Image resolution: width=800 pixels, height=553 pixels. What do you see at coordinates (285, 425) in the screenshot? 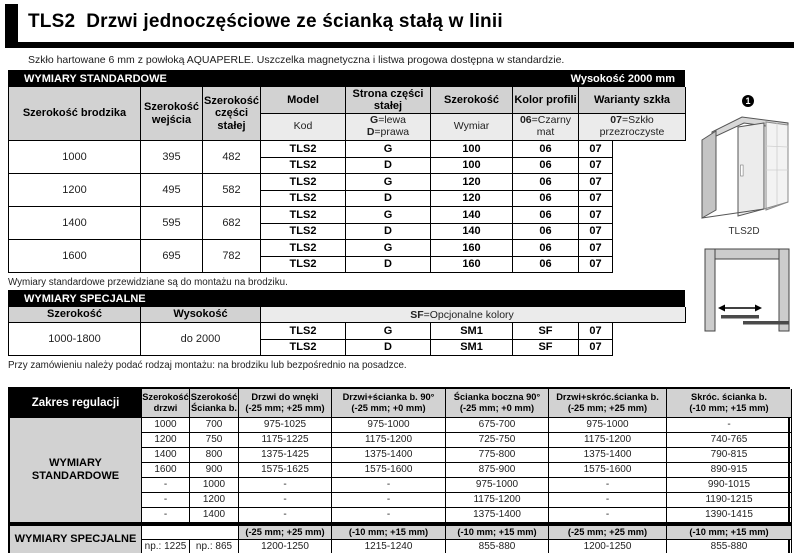
I see `range-cell: 975-1025` at bounding box center [285, 425].